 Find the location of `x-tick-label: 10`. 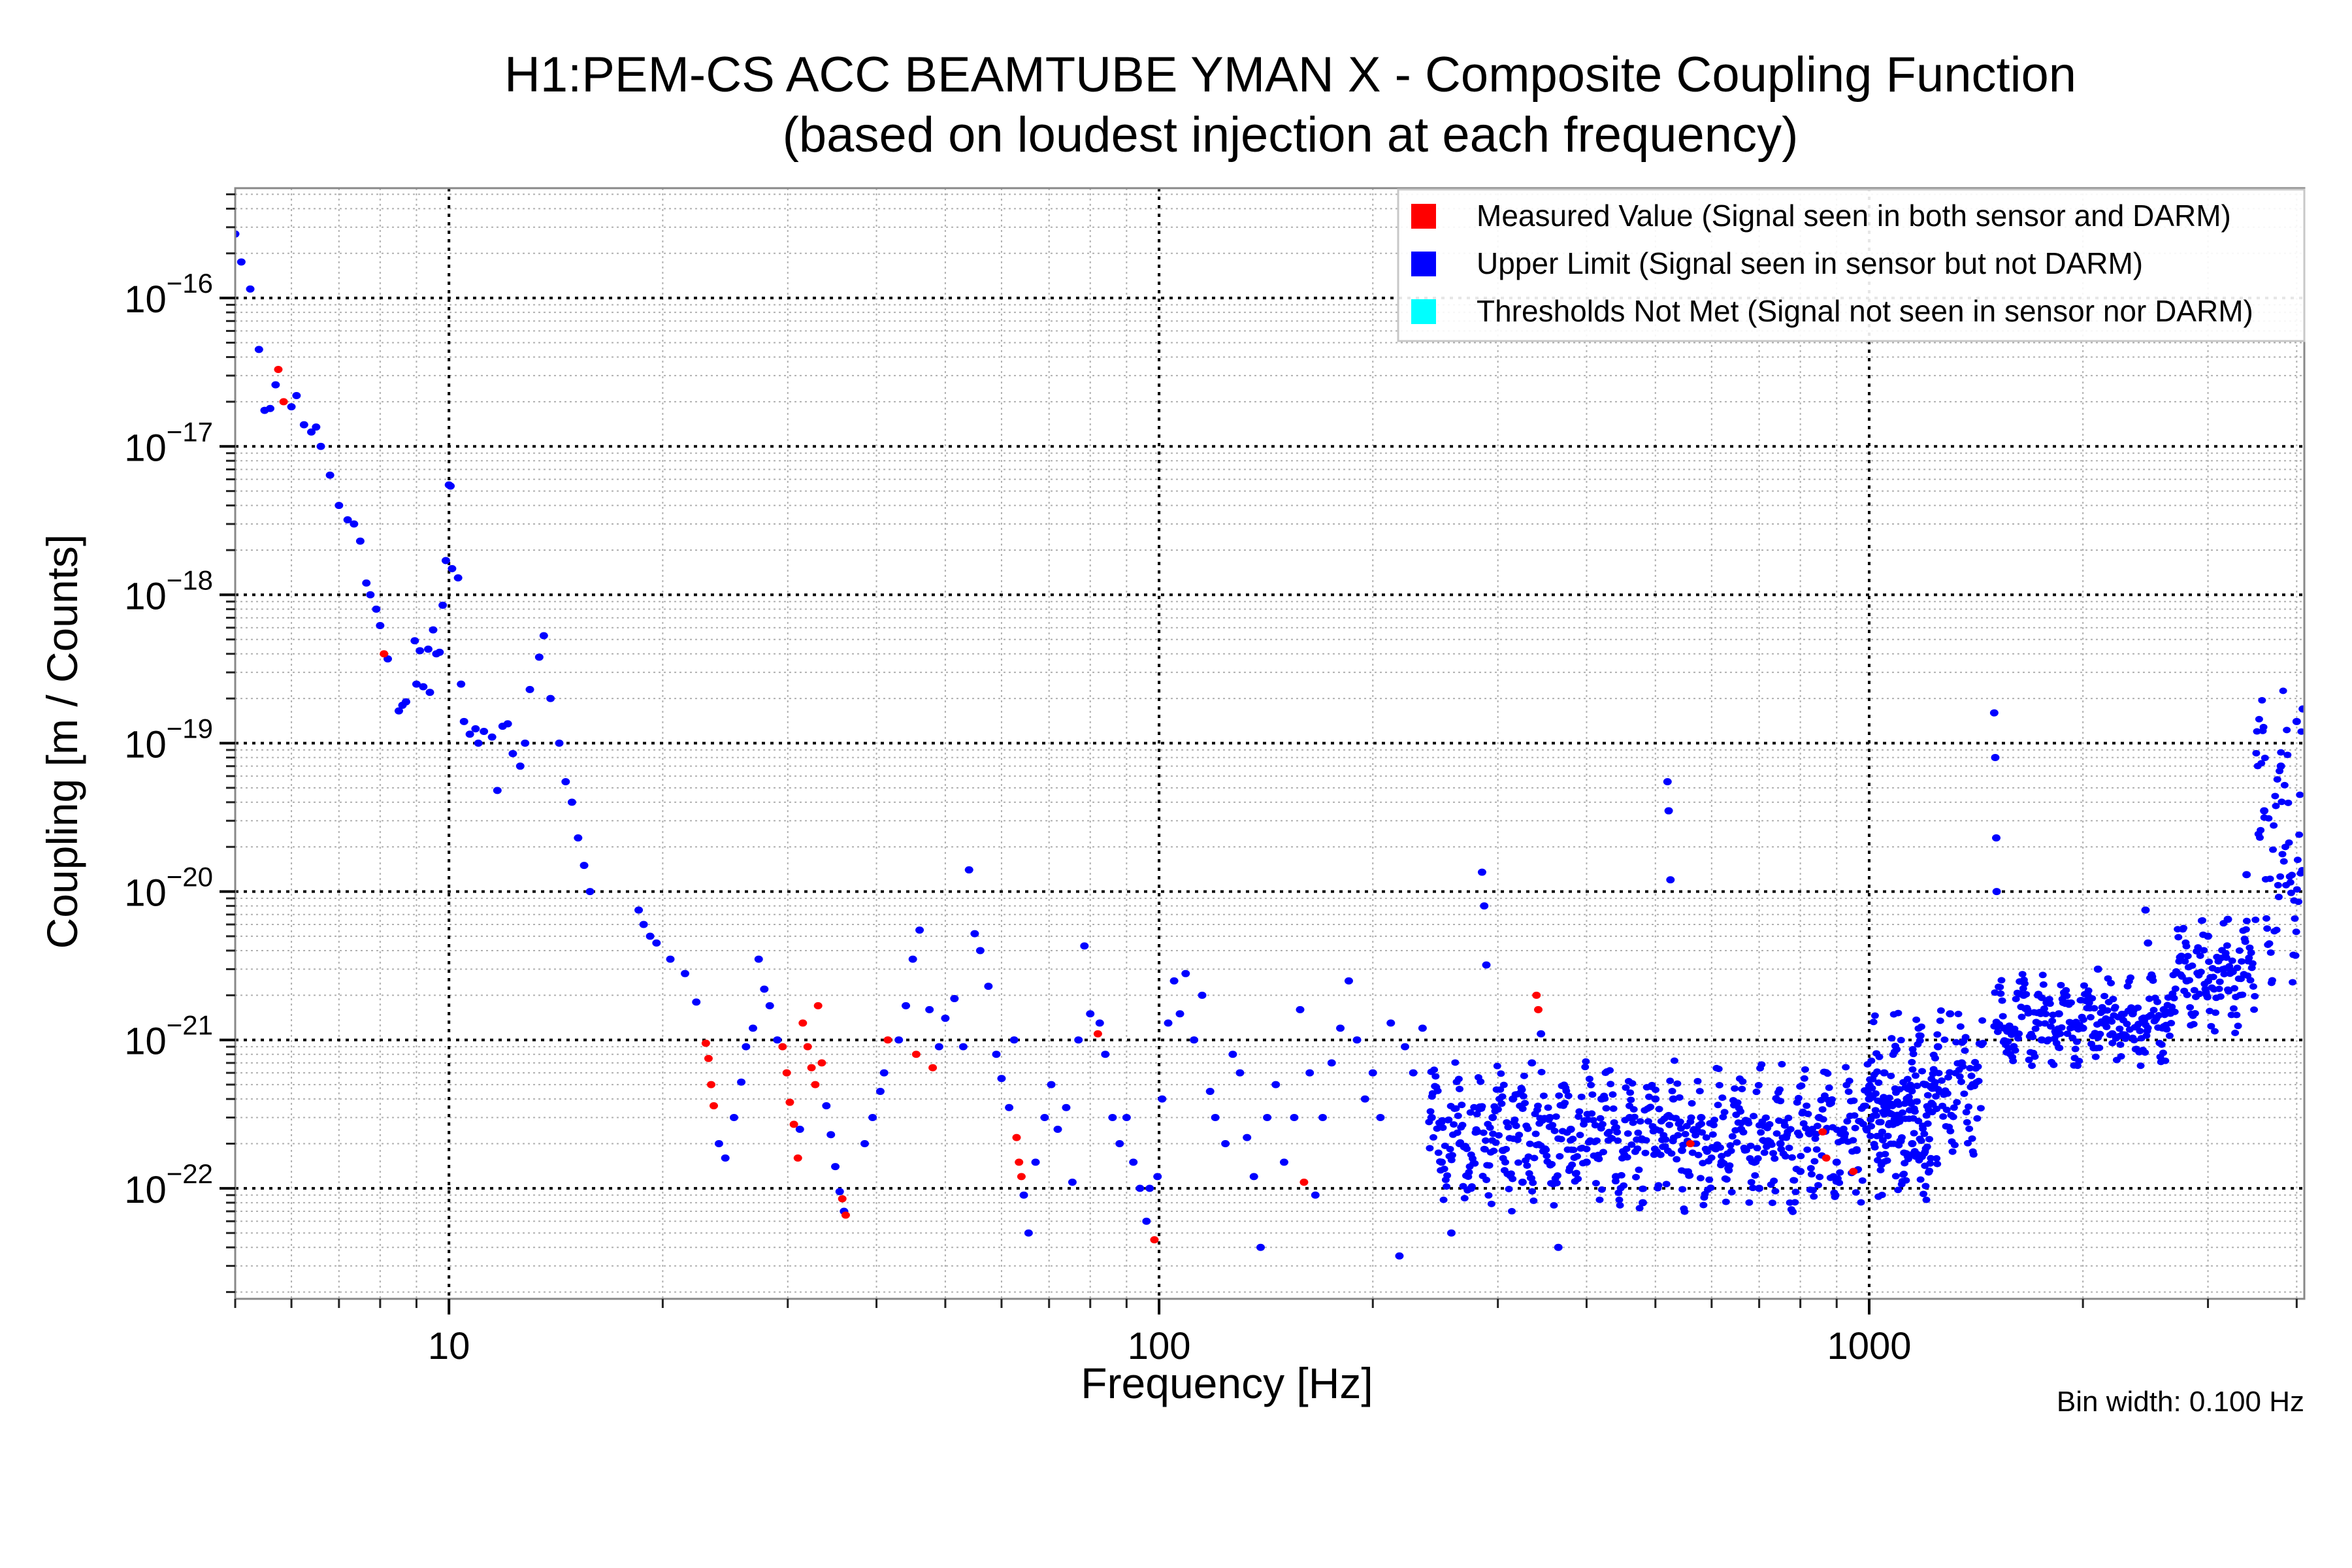

x-tick-label: 10 is located at coordinates (449, 1346).